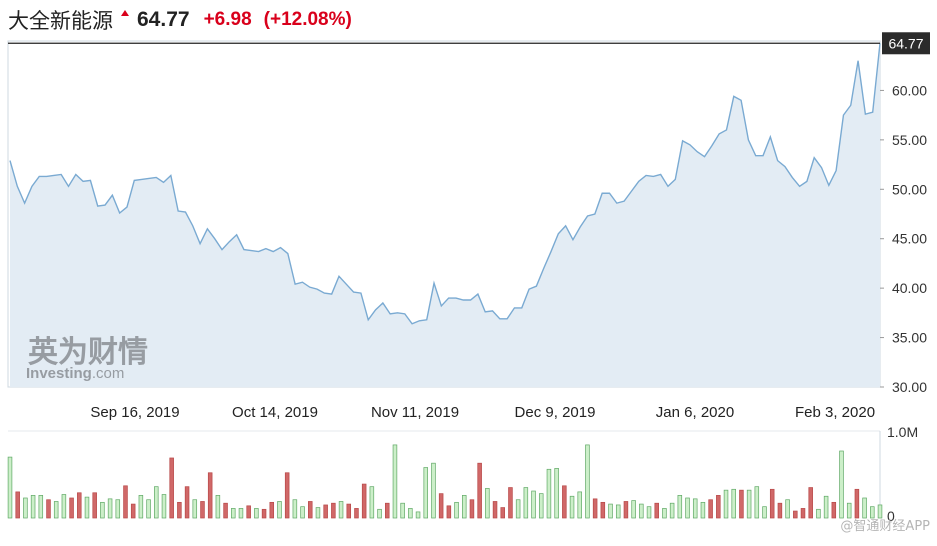 The width and height of the screenshot is (937, 546). What do you see at coordinates (555, 412) in the screenshot?
I see `date-tick-label: Dec 9, 2019` at bounding box center [555, 412].